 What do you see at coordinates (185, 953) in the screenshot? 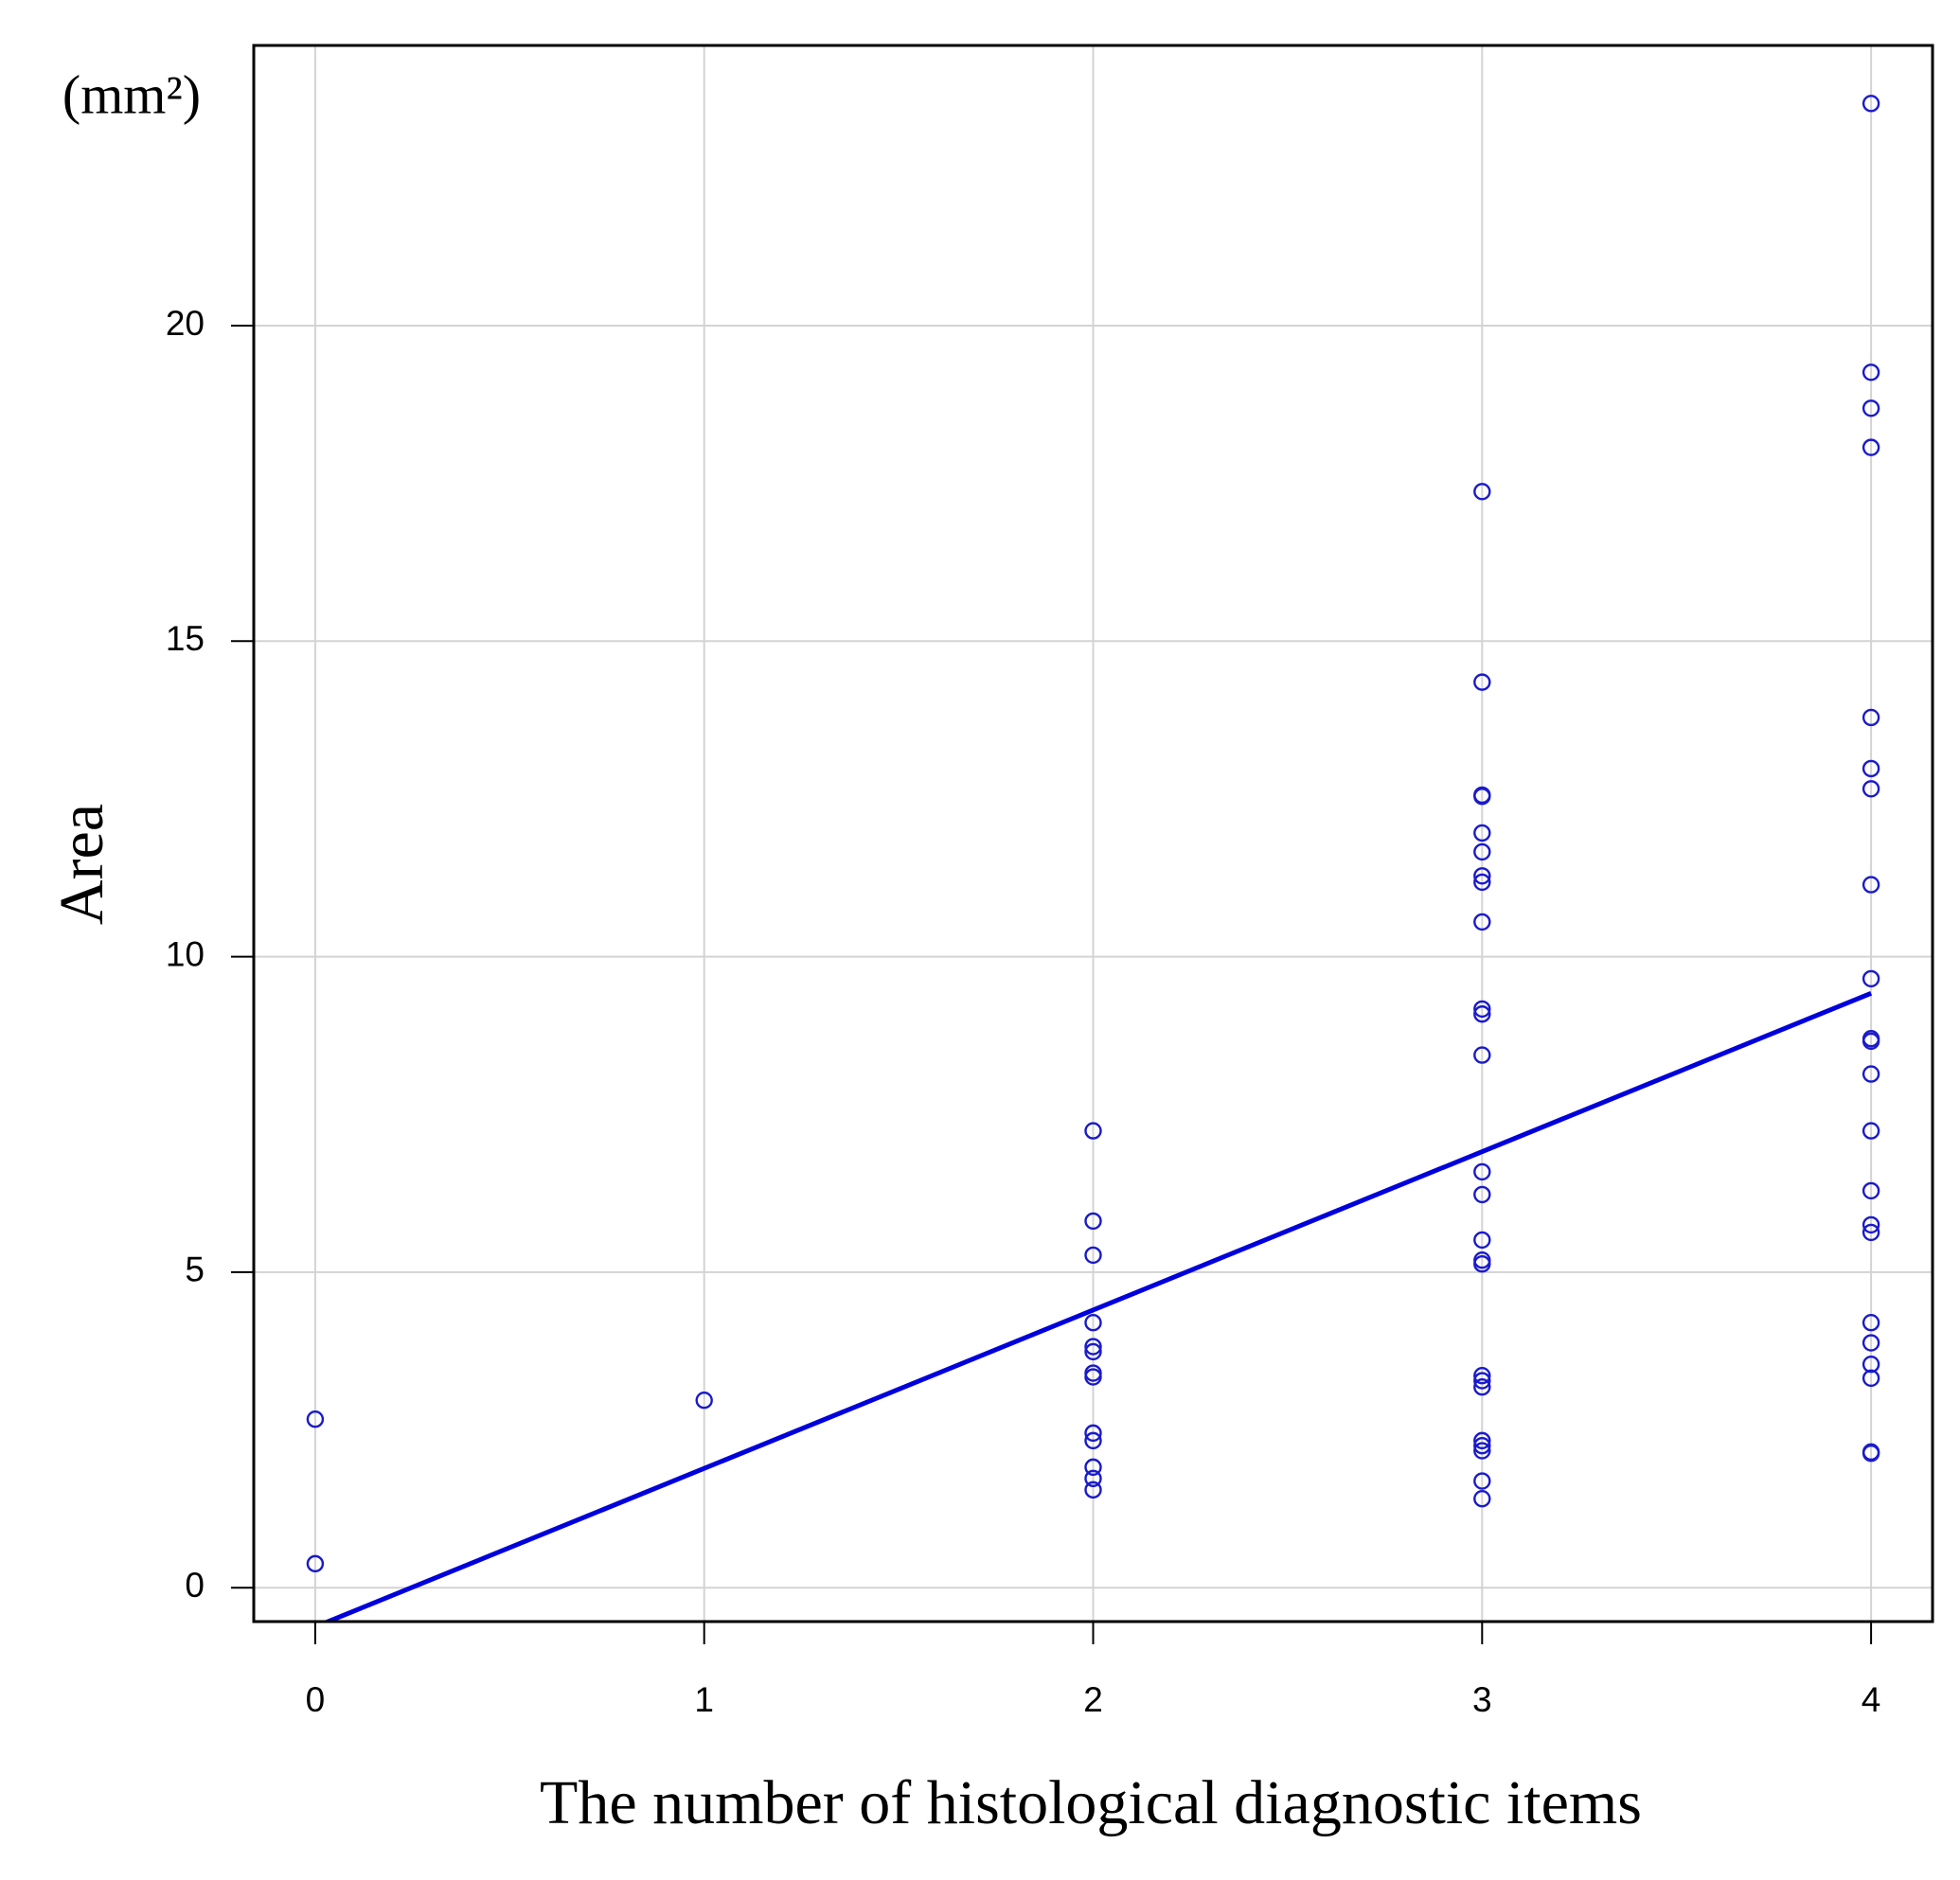
I see `y-tick-label: 10` at bounding box center [185, 953].